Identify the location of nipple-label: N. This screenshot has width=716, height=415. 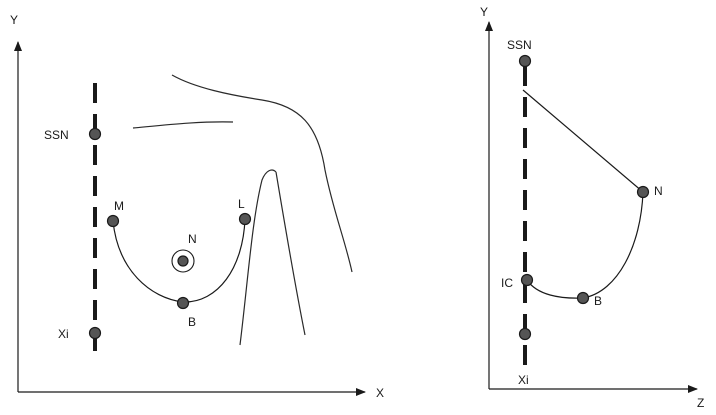
(192, 239).